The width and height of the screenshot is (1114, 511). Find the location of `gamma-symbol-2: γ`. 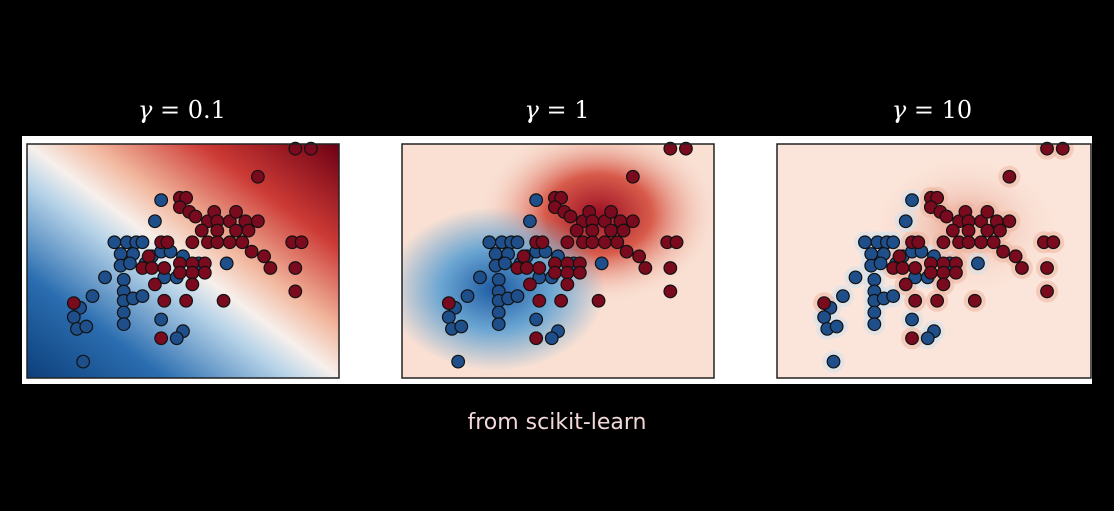

gamma-symbol-2: γ is located at coordinates (531, 110).